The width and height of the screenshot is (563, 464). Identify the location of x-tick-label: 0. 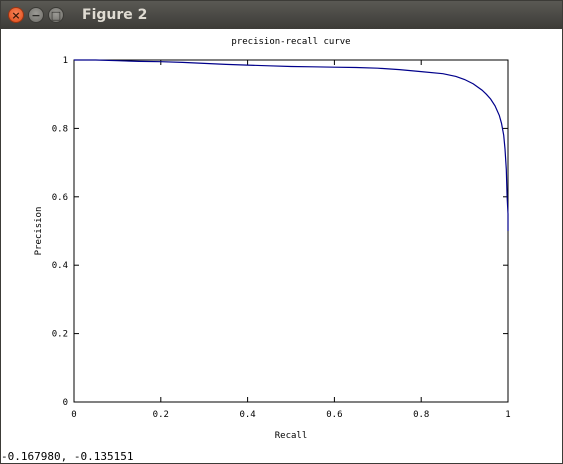
(73, 415).